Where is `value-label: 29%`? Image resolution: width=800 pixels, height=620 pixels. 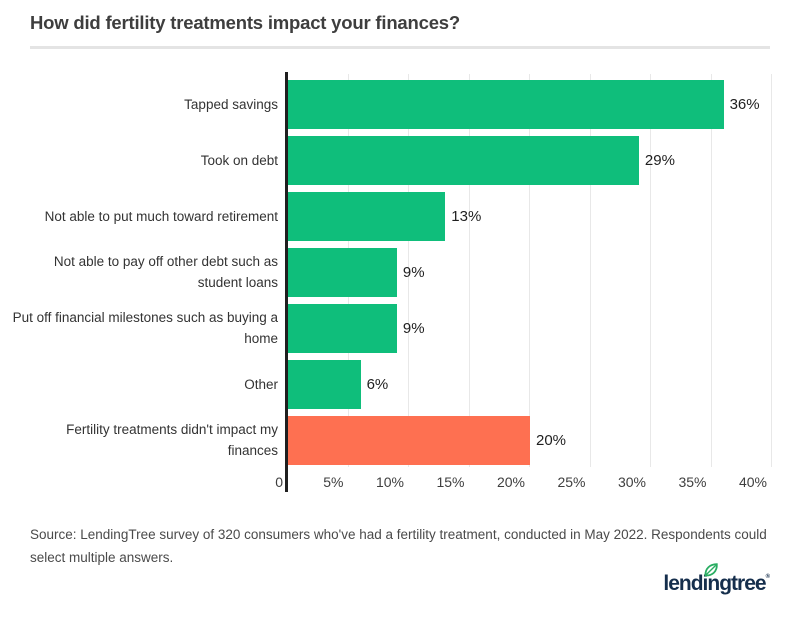
value-label: 29% is located at coordinates (659, 160).